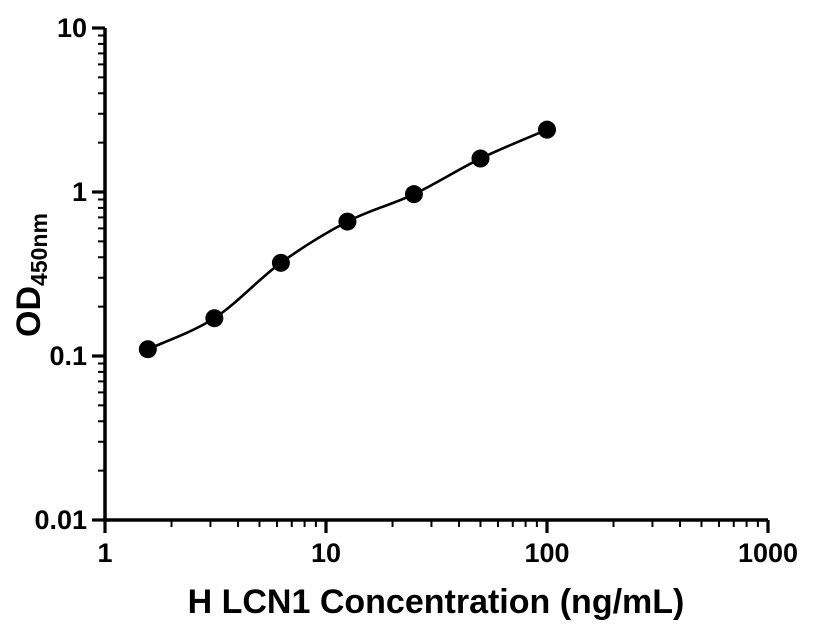  Describe the element at coordinates (546, 553) in the screenshot. I see `x-tick-label: 100` at that location.